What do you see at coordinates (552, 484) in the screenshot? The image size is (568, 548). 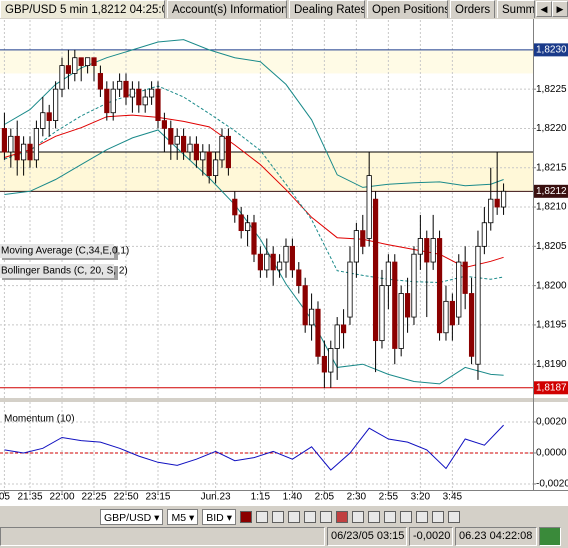 I see `y-tick-label: -0,0020` at bounding box center [552, 484].